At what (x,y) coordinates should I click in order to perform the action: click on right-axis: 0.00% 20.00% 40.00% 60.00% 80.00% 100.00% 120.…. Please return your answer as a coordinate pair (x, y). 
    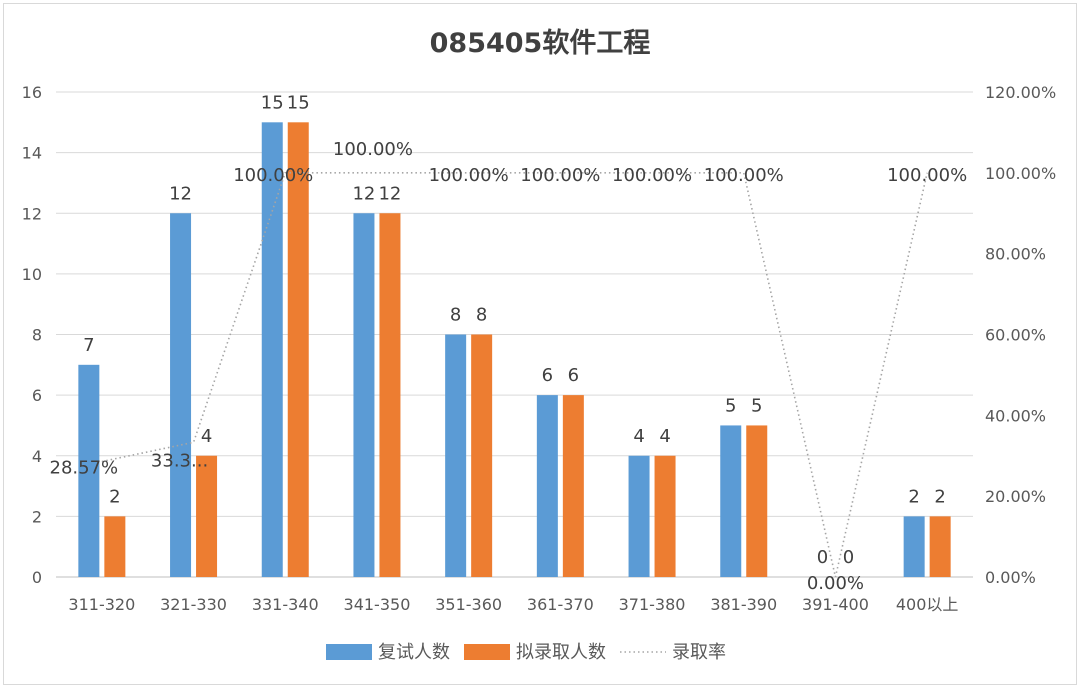
    Looking at the image, I should click on (1020, 335).